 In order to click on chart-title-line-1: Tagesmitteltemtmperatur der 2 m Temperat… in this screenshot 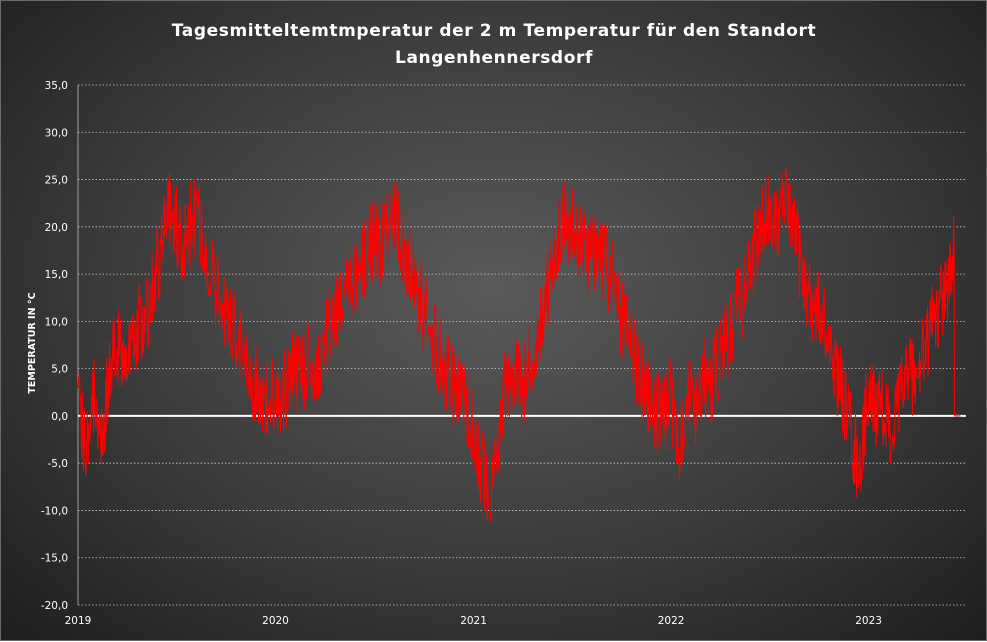, I will do `click(494, 31)`.